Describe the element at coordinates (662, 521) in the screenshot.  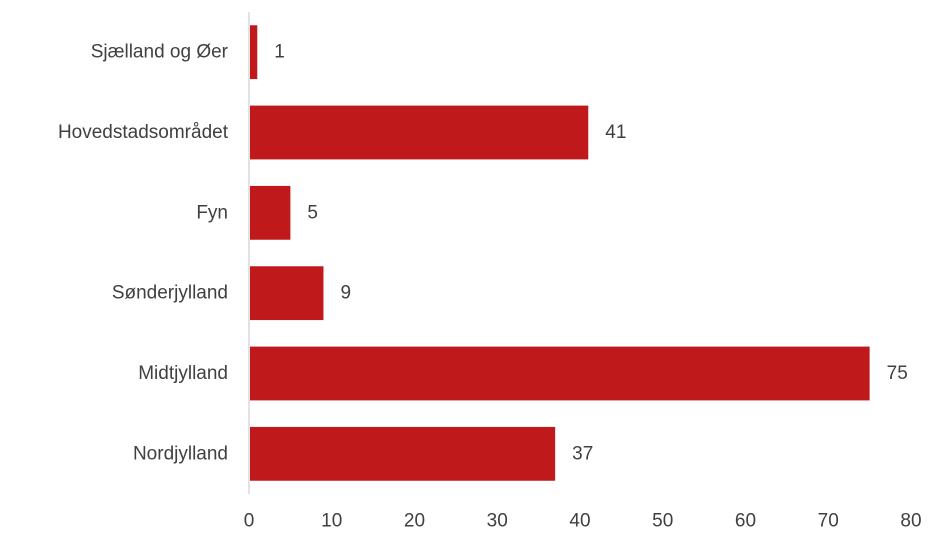
I see `x-tick-label: 50` at that location.